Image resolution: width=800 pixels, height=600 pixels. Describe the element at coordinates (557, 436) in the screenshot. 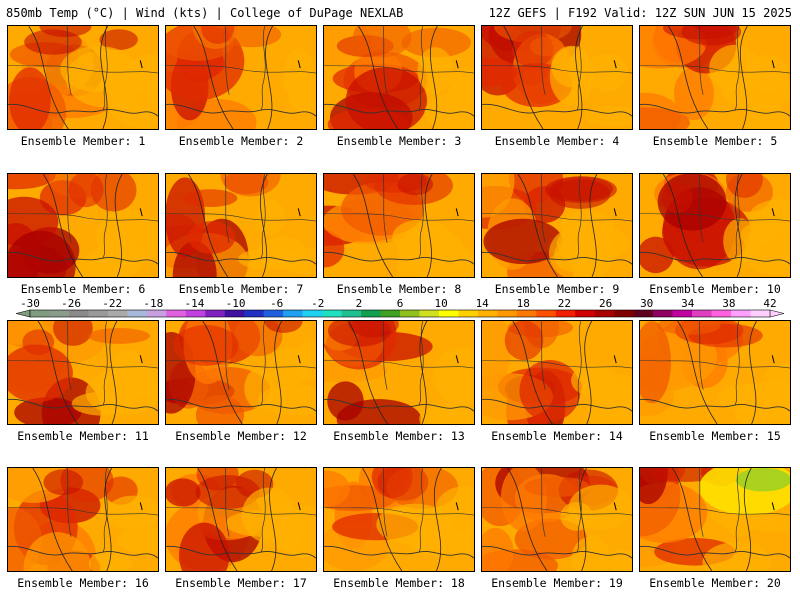

I see `panel-caption: Ensemble Member: 14` at that location.